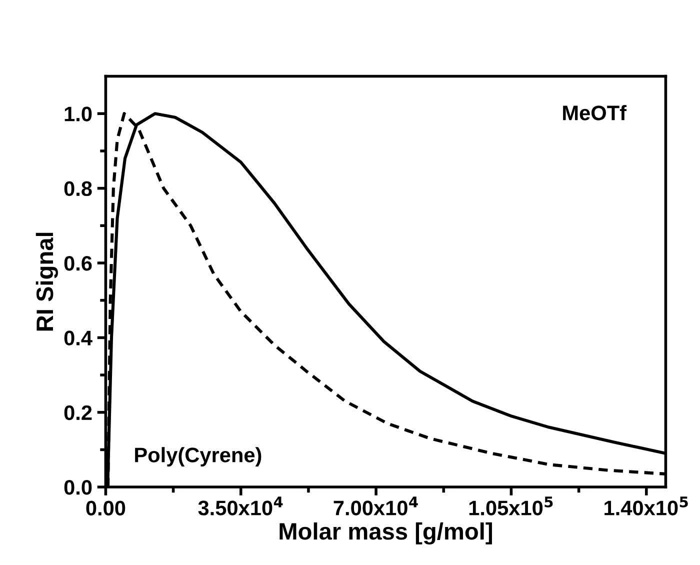 This screenshot has width=700, height=565. What do you see at coordinates (78, 263) in the screenshot?
I see `y-tick-label: 0.6` at bounding box center [78, 263].